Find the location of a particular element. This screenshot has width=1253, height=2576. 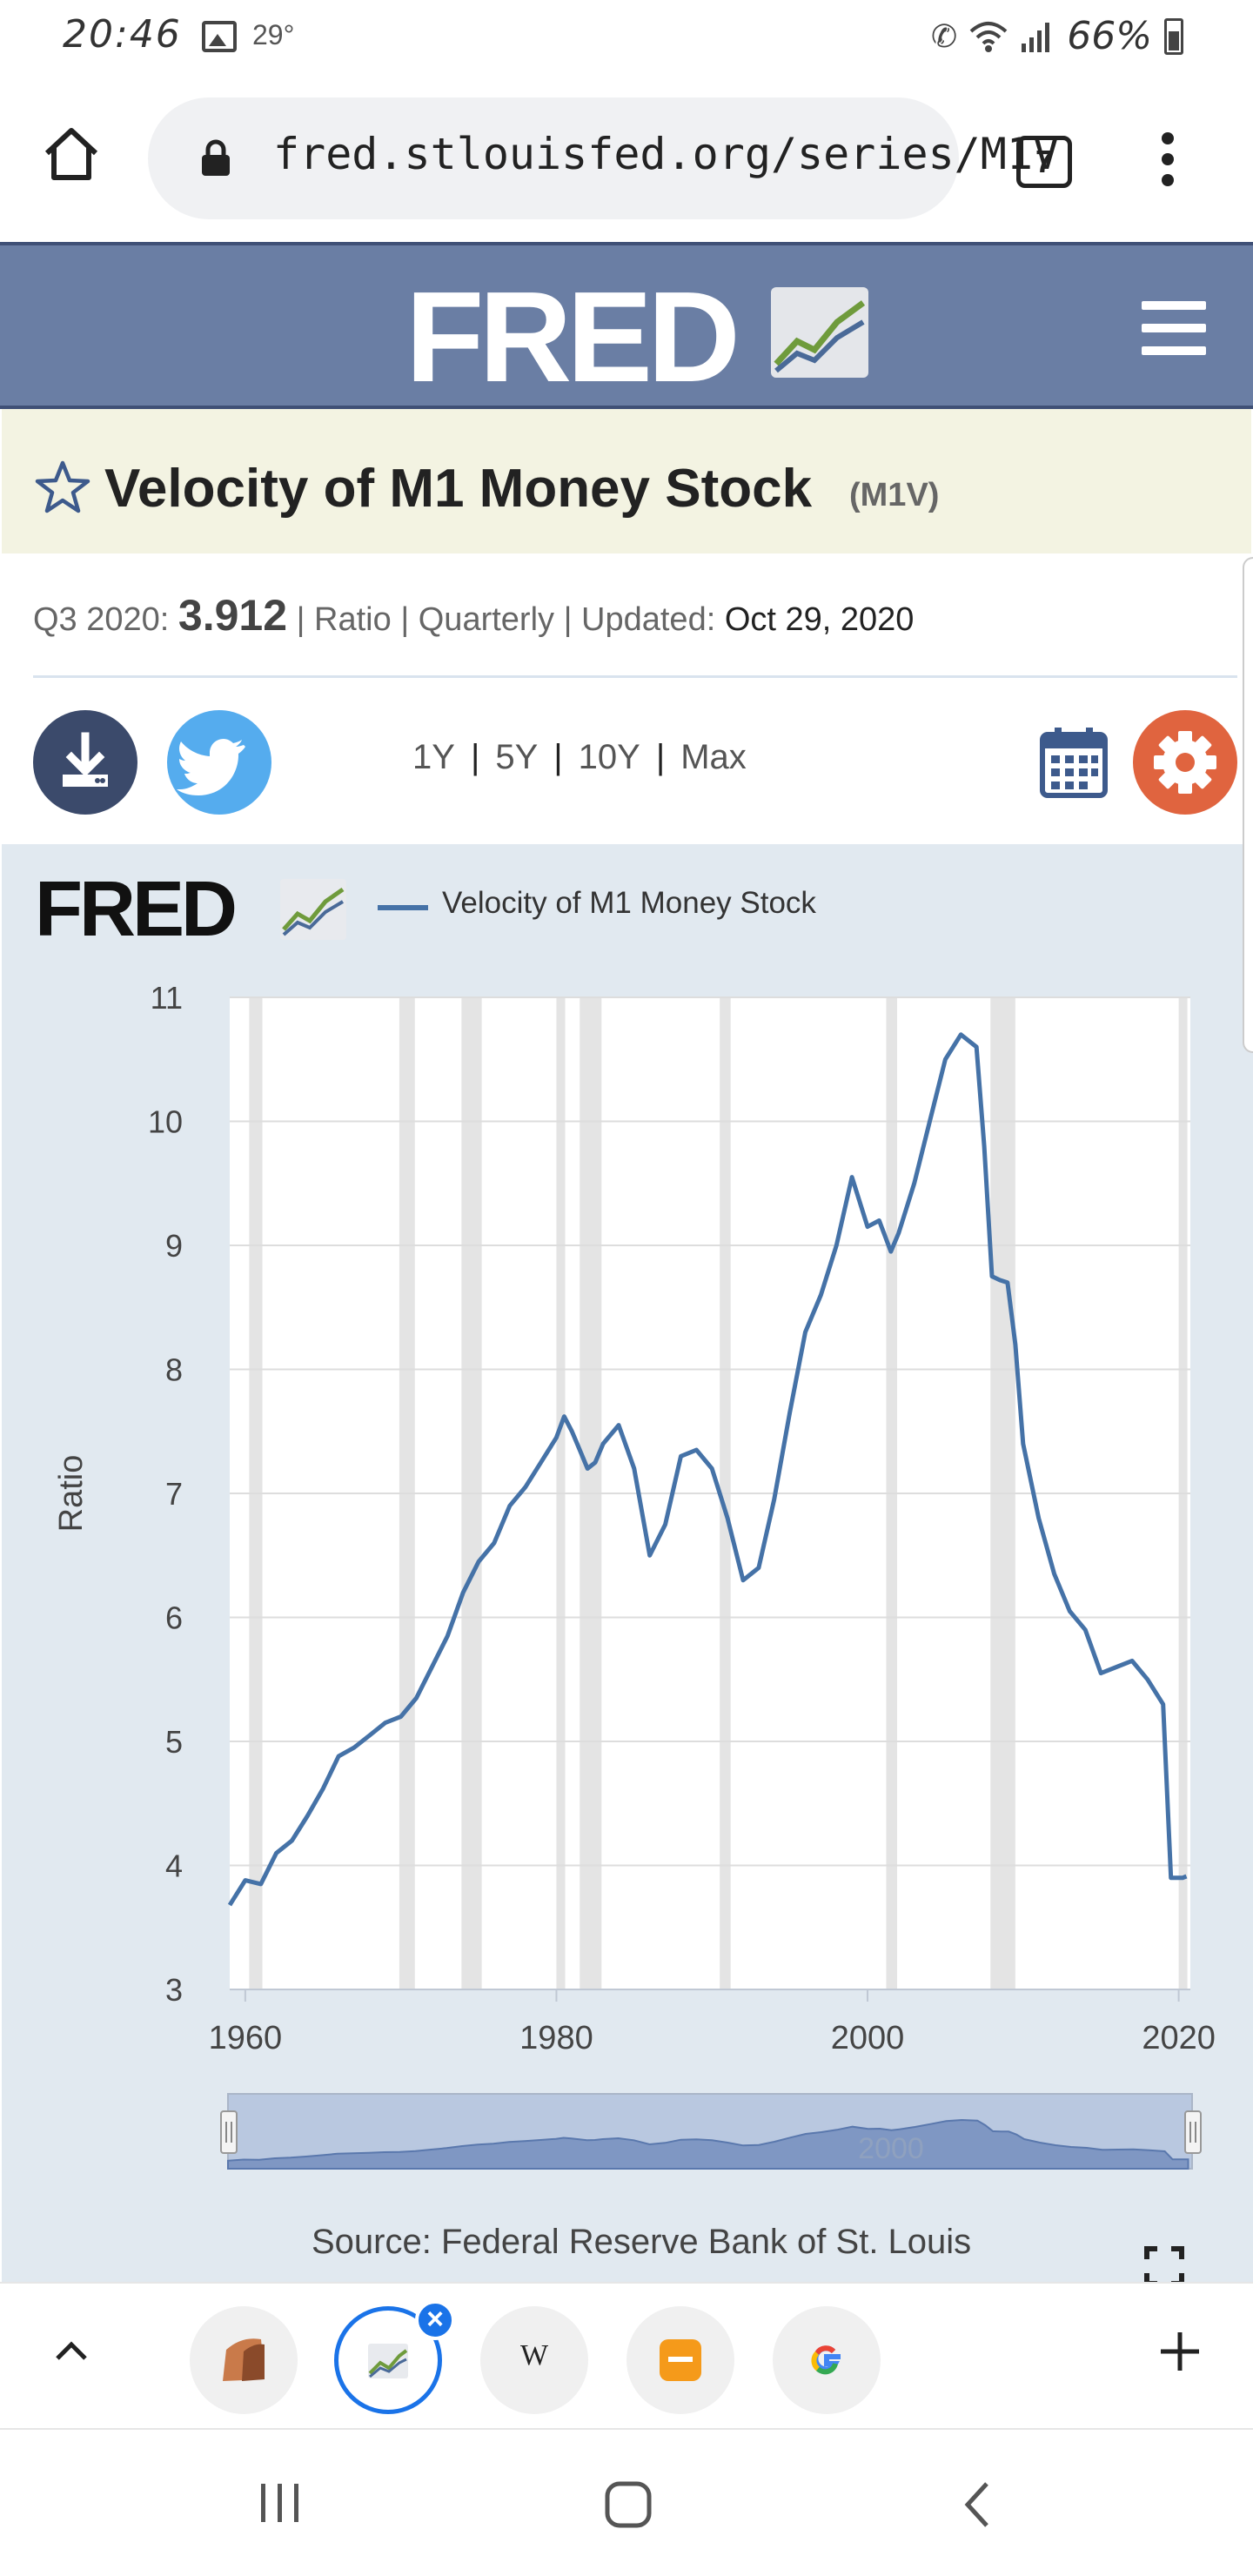

twitter-icon is located at coordinates (211, 767).